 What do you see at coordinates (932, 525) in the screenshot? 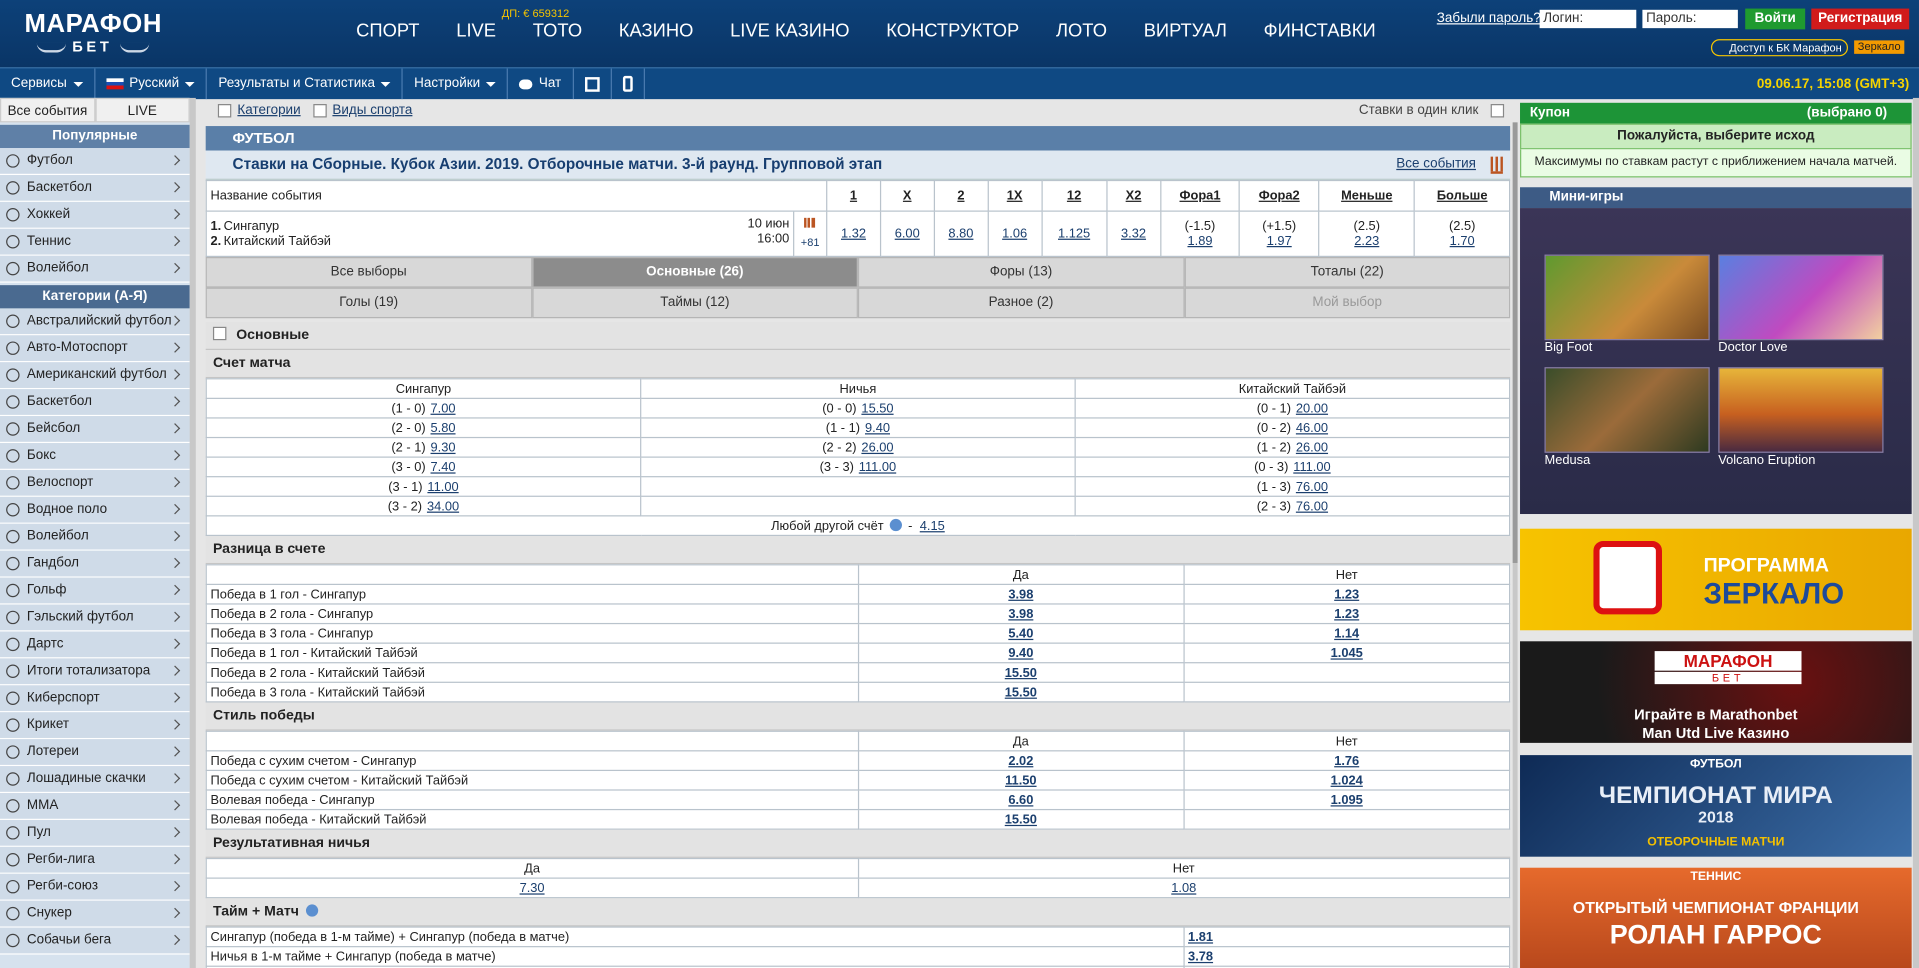
I see `odd: 4.15` at bounding box center [932, 525].